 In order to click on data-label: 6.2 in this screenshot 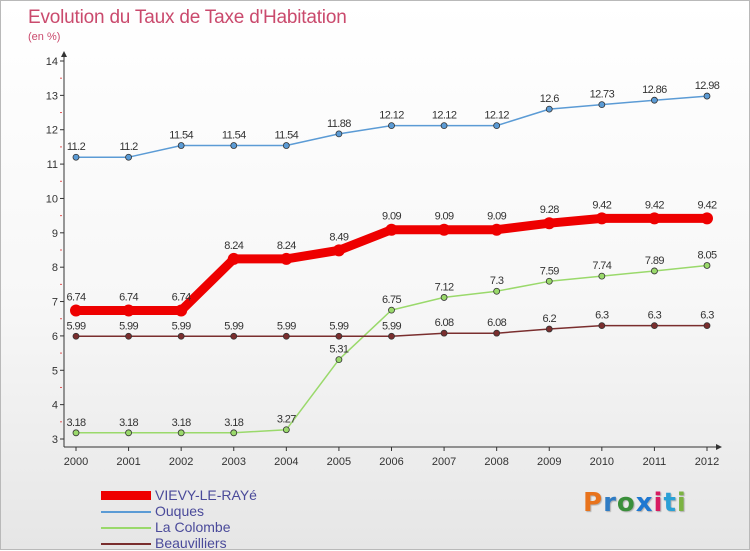, I will do `click(550, 319)`.